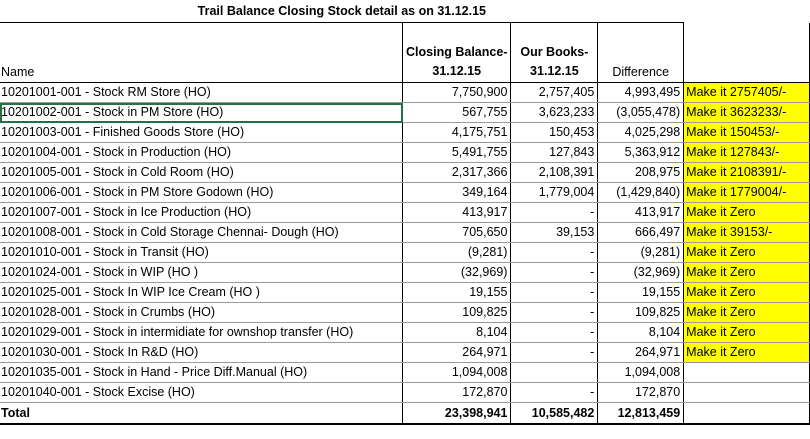 This screenshot has width=810, height=439. Describe the element at coordinates (746, 172) in the screenshot. I see `row-action-cell: Make it 2108391/-` at that location.